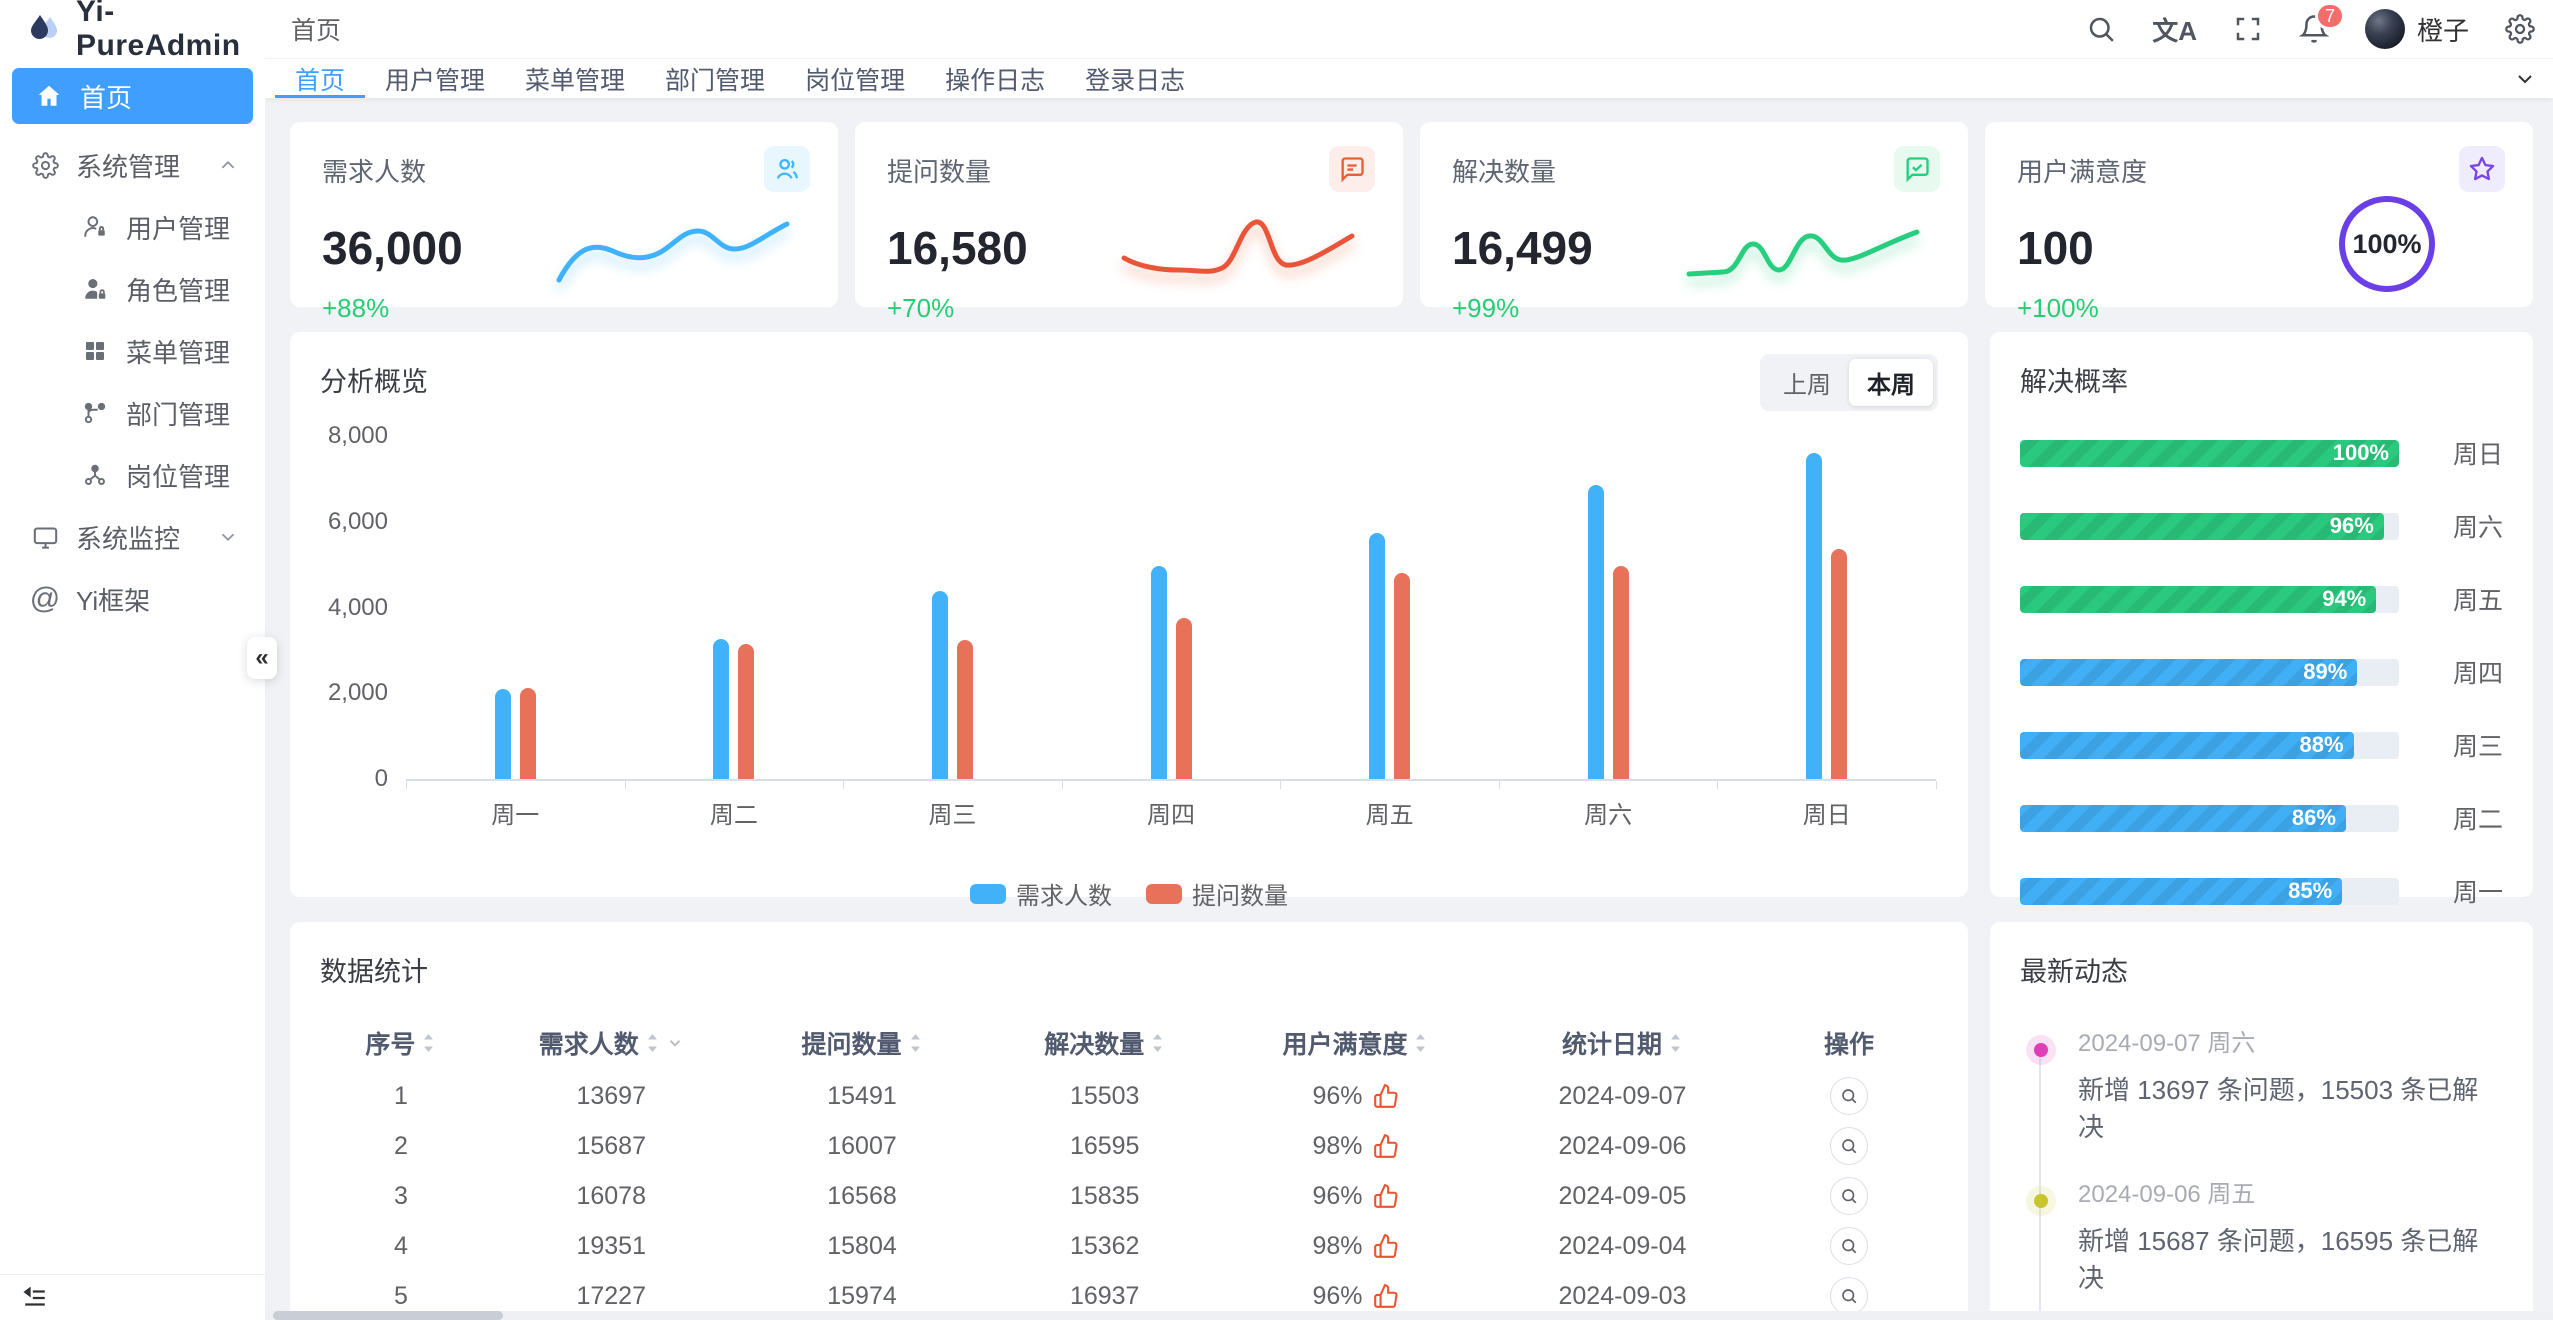 The image size is (2553, 1320). What do you see at coordinates (2058, 308) in the screenshot?
I see `stat-delta: +100%` at bounding box center [2058, 308].